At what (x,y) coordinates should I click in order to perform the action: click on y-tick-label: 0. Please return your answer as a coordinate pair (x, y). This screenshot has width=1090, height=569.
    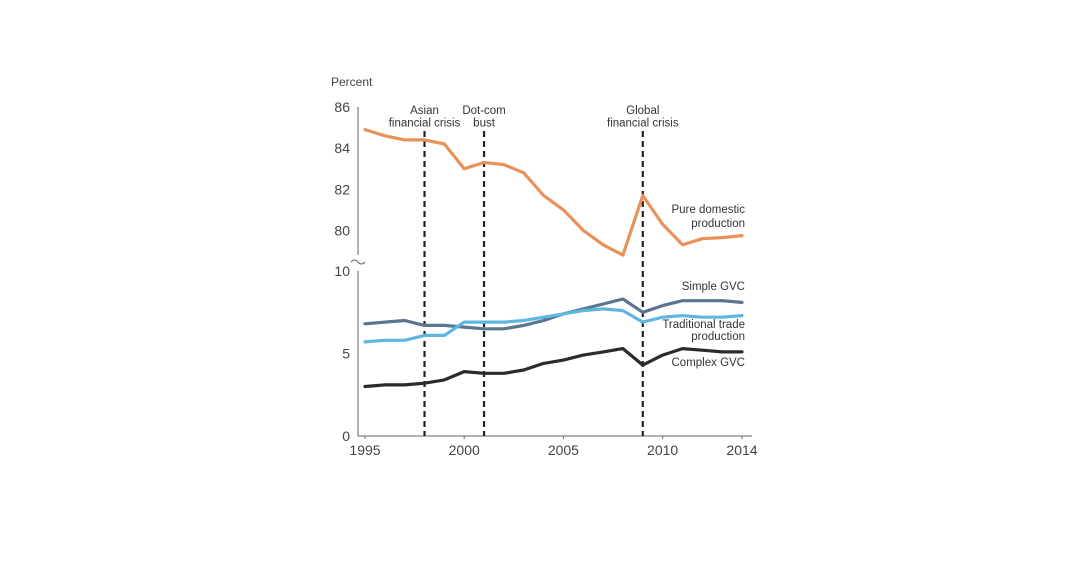
    Looking at the image, I should click on (346, 436).